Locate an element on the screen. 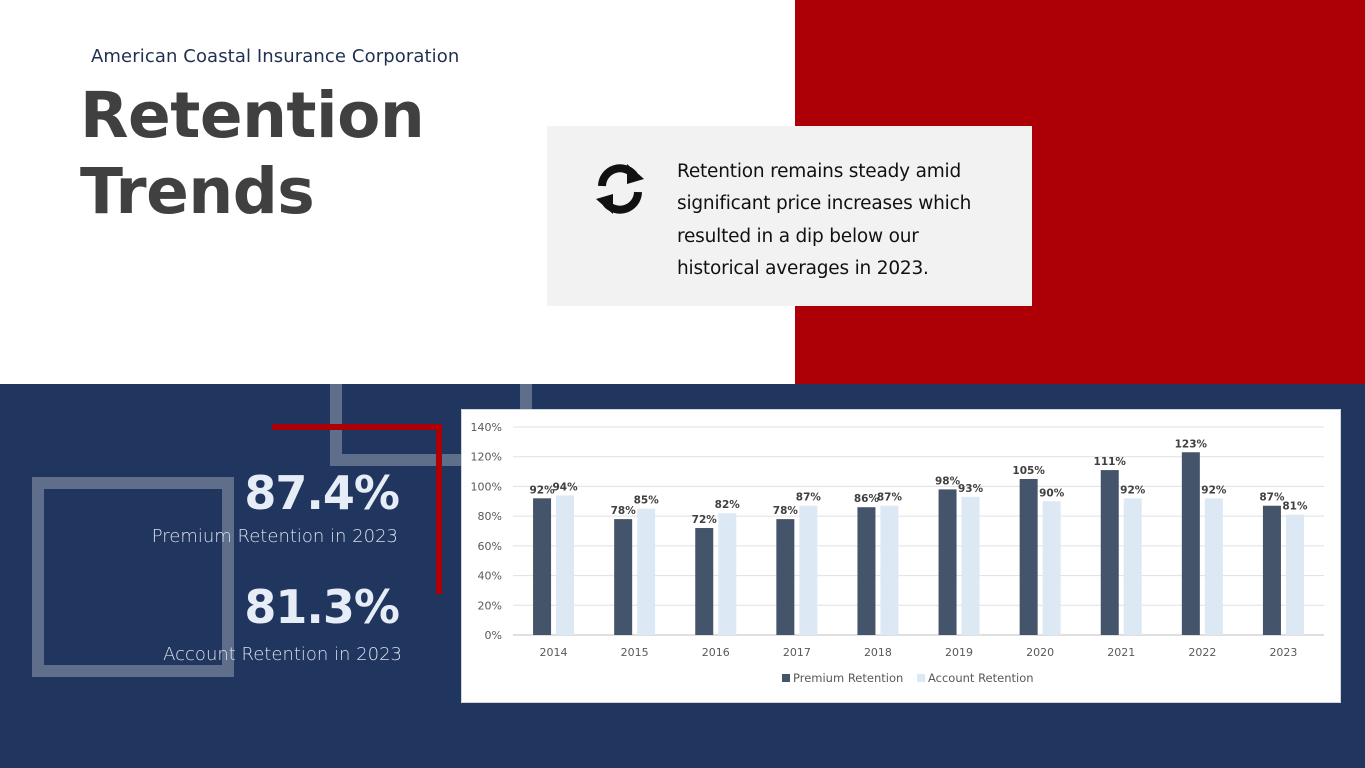  y-tick-label: 40% is located at coordinates (490, 576).